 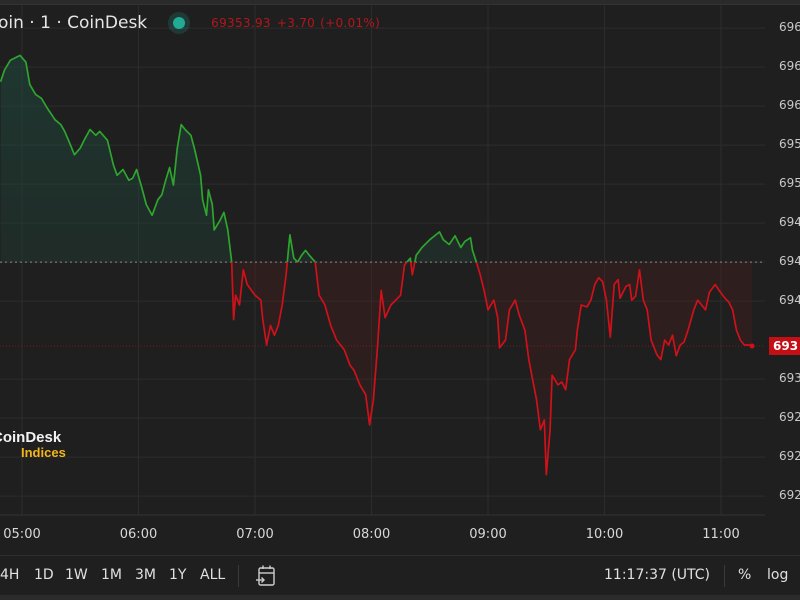 What do you see at coordinates (778, 575) in the screenshot?
I see `log-scale-toggle: log` at bounding box center [778, 575].